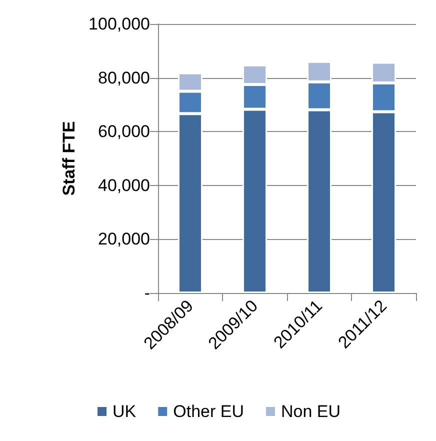  I want to click on y-tick-label: 60,000, so click(124, 132).